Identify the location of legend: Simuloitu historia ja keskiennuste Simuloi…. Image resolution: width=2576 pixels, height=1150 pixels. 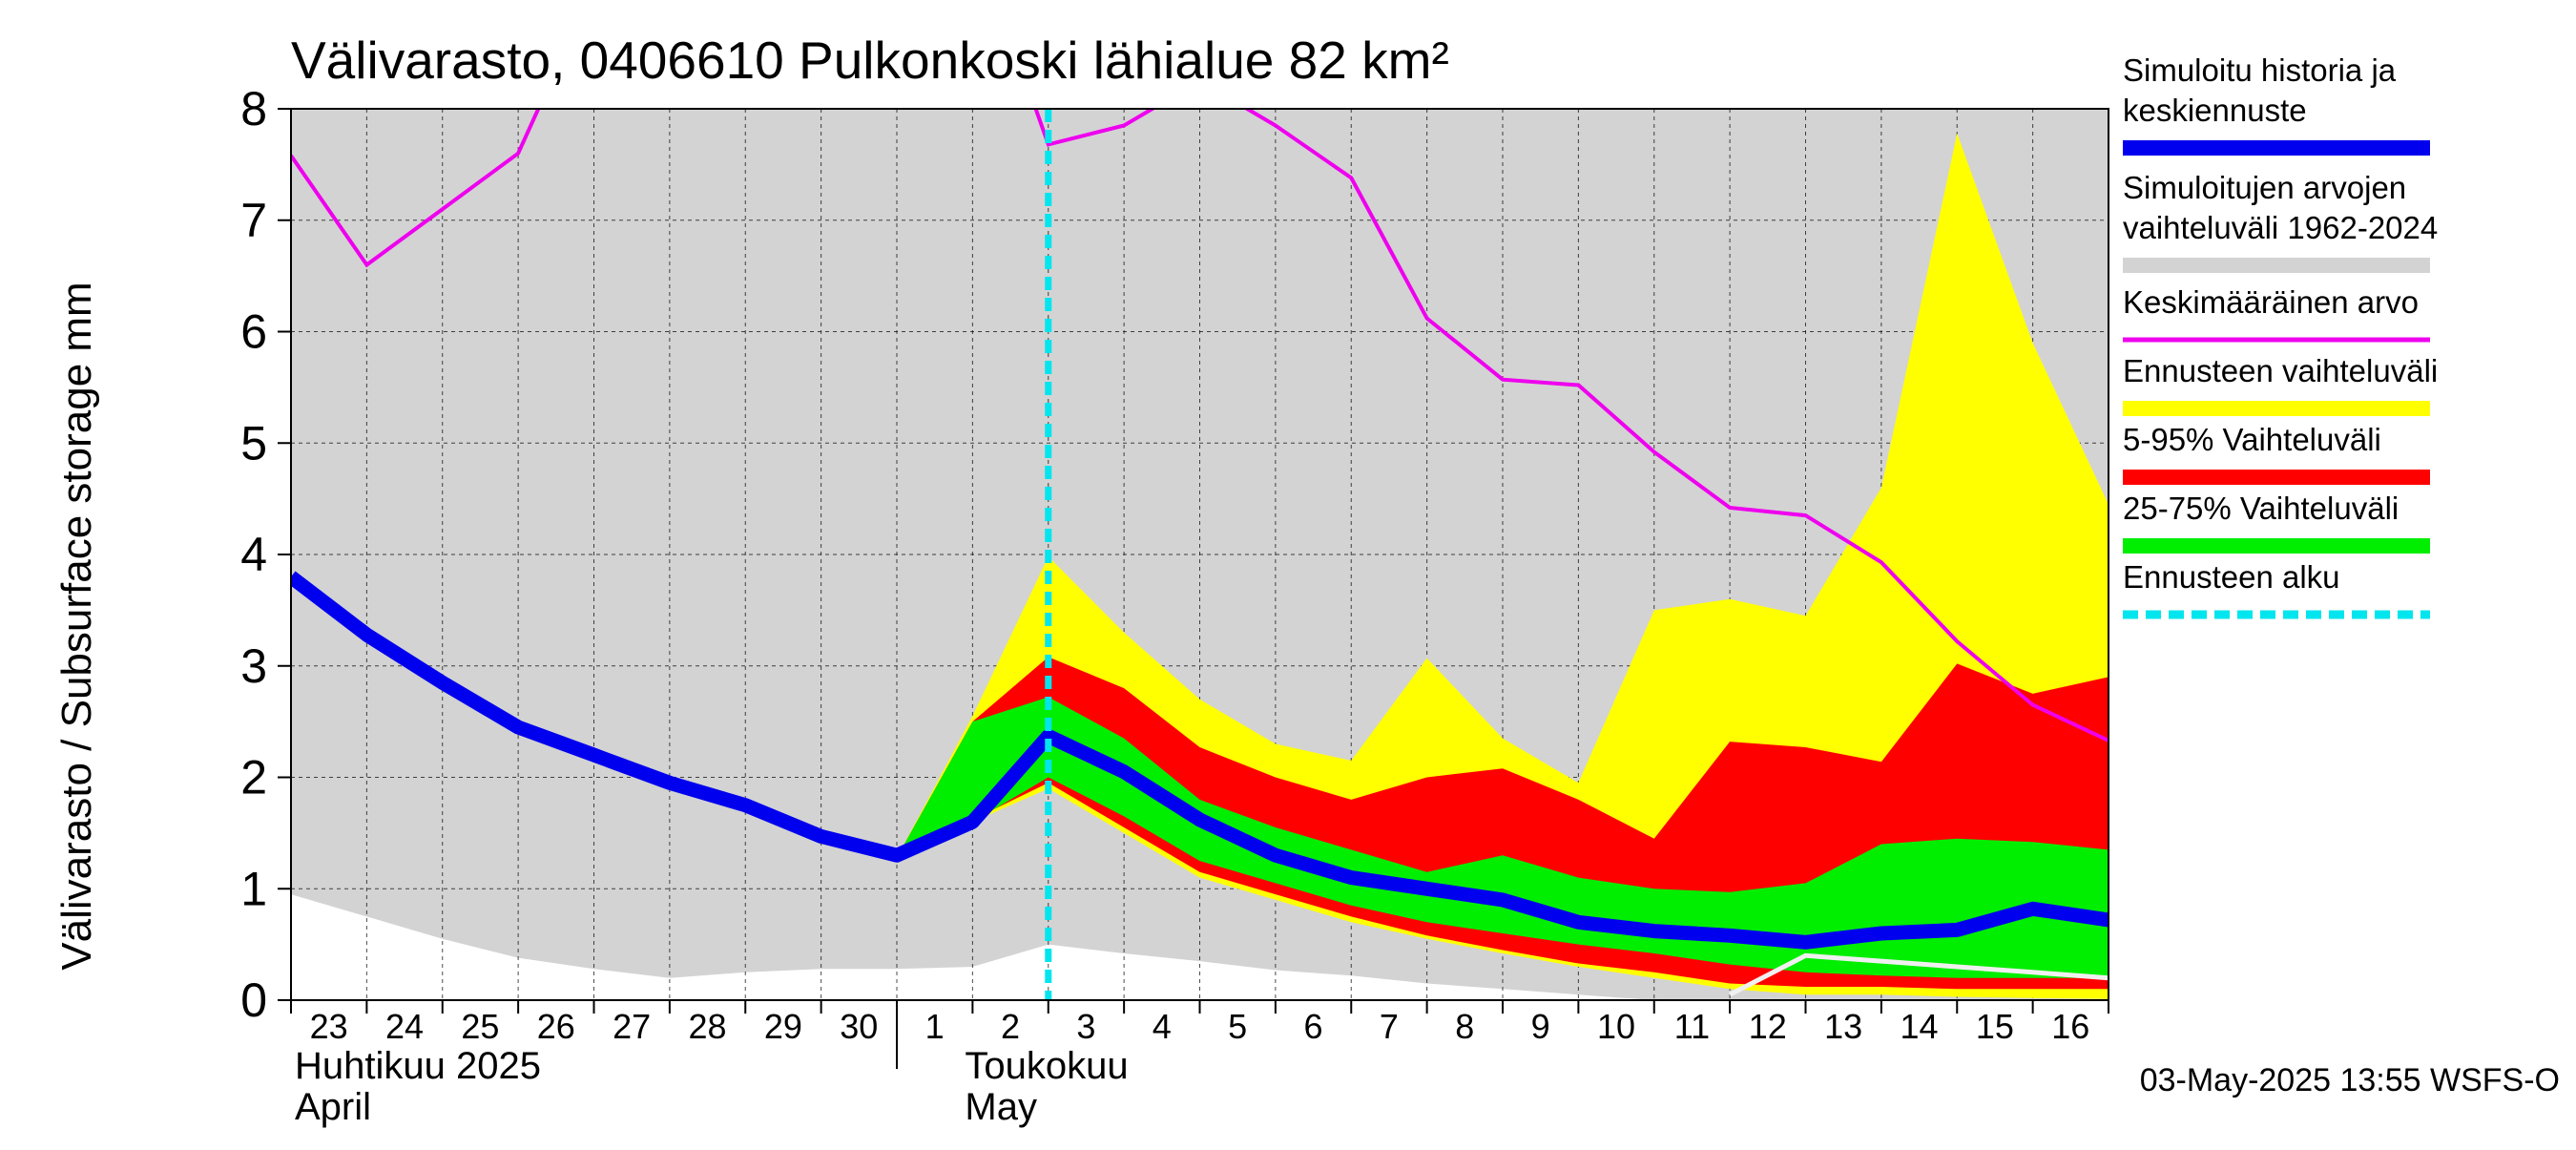
(2280, 335).